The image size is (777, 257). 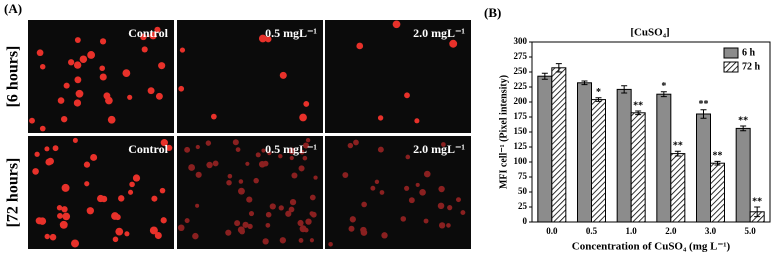 What do you see at coordinates (439, 33) in the screenshot?
I see `column-label: 2.0 mgL⁻¹` at bounding box center [439, 33].